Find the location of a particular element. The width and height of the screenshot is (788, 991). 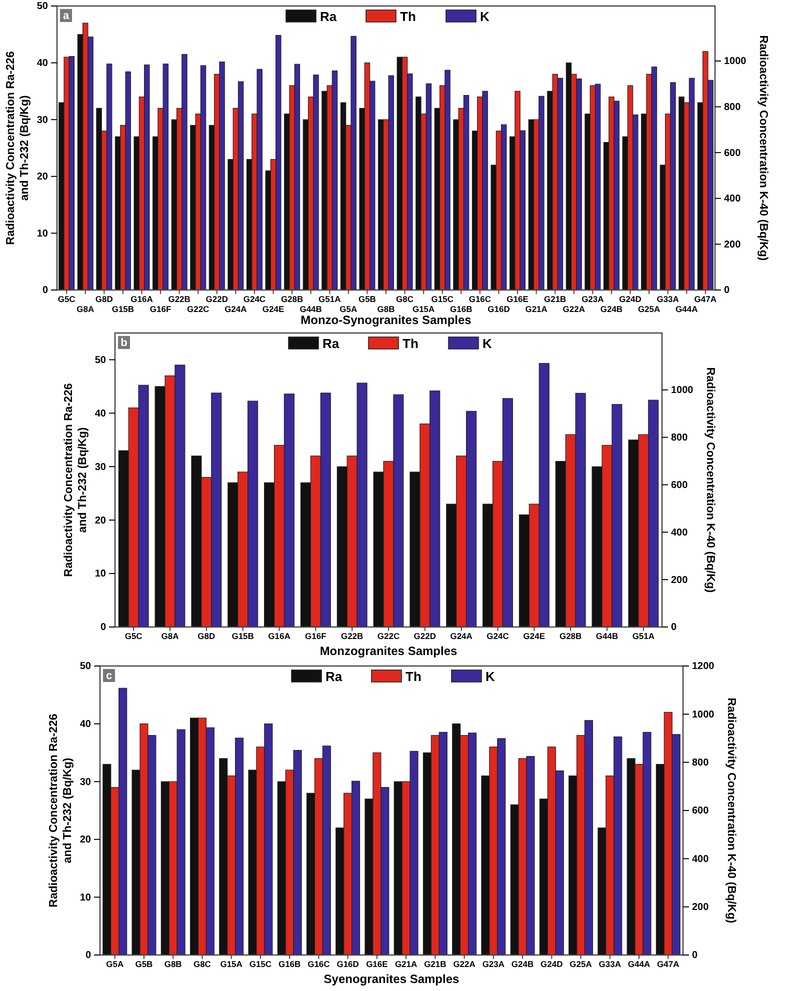

x-tick-label: G8C is located at coordinates (405, 299).